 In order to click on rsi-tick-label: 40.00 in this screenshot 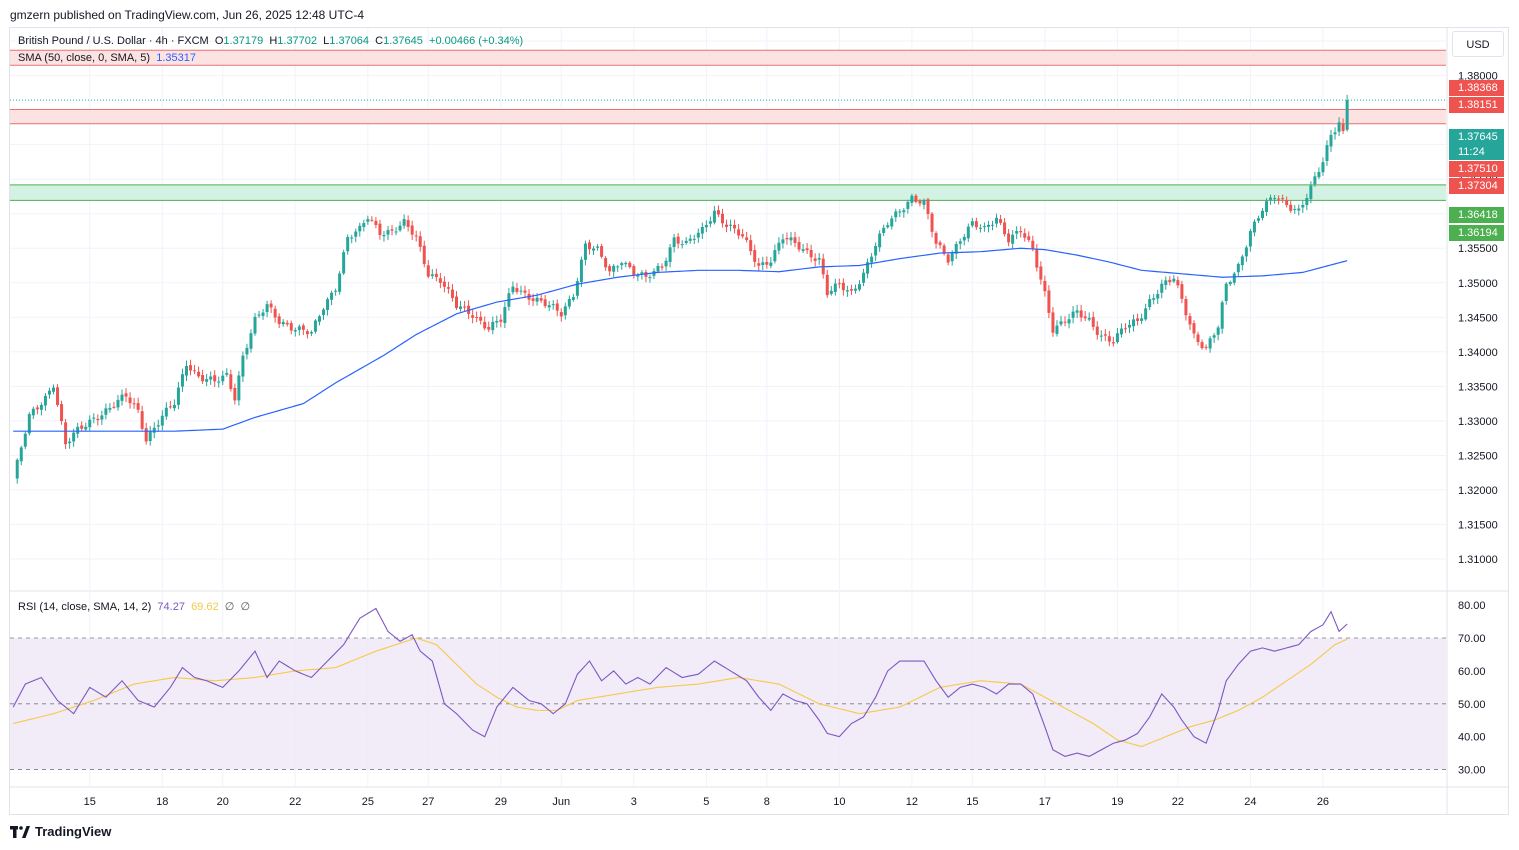, I will do `click(1472, 738)`.